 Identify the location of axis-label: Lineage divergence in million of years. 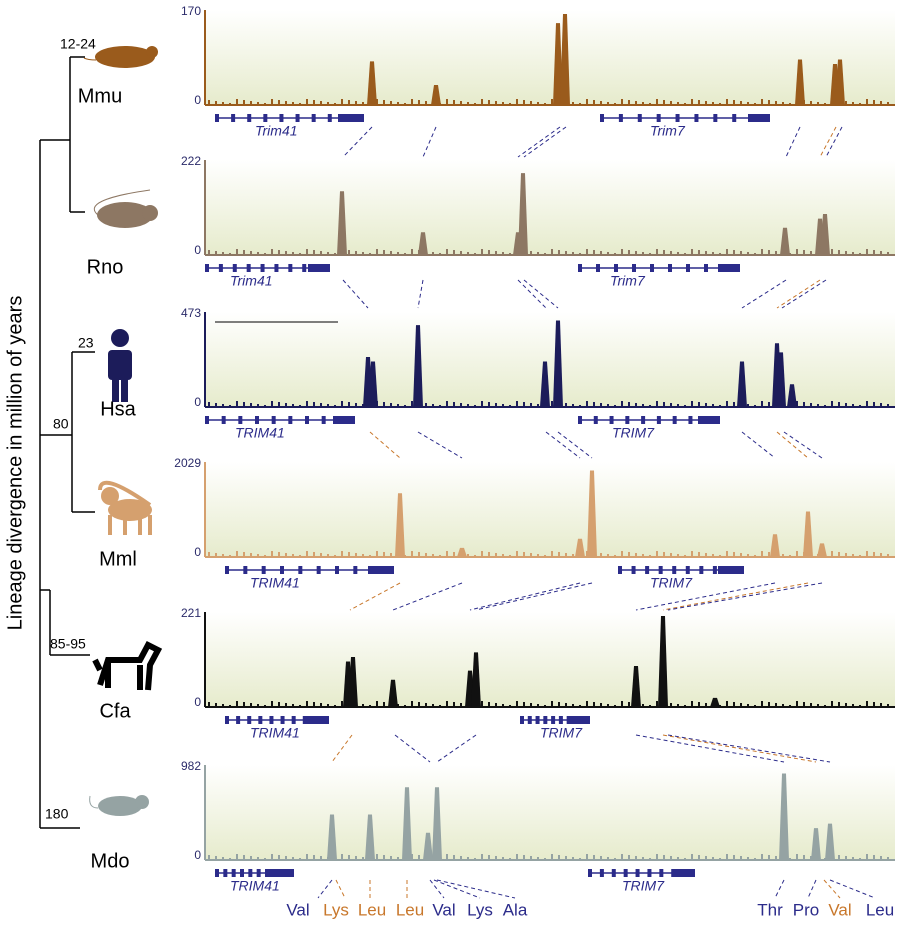
(15, 463).